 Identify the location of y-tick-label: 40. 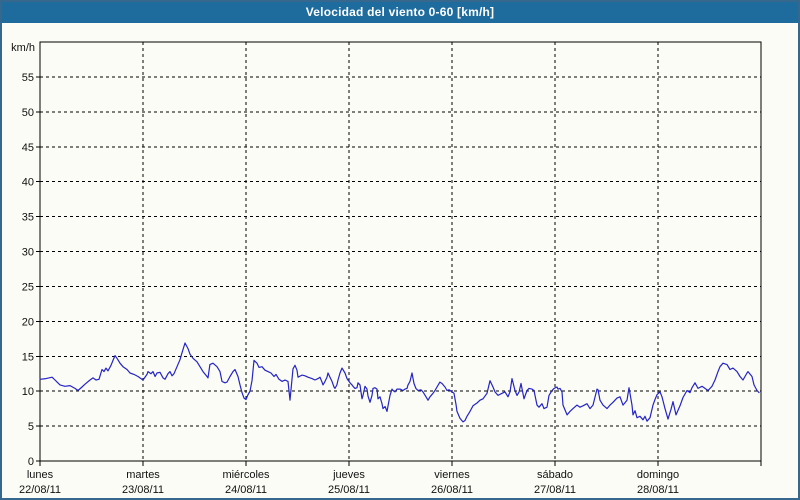
(28, 183).